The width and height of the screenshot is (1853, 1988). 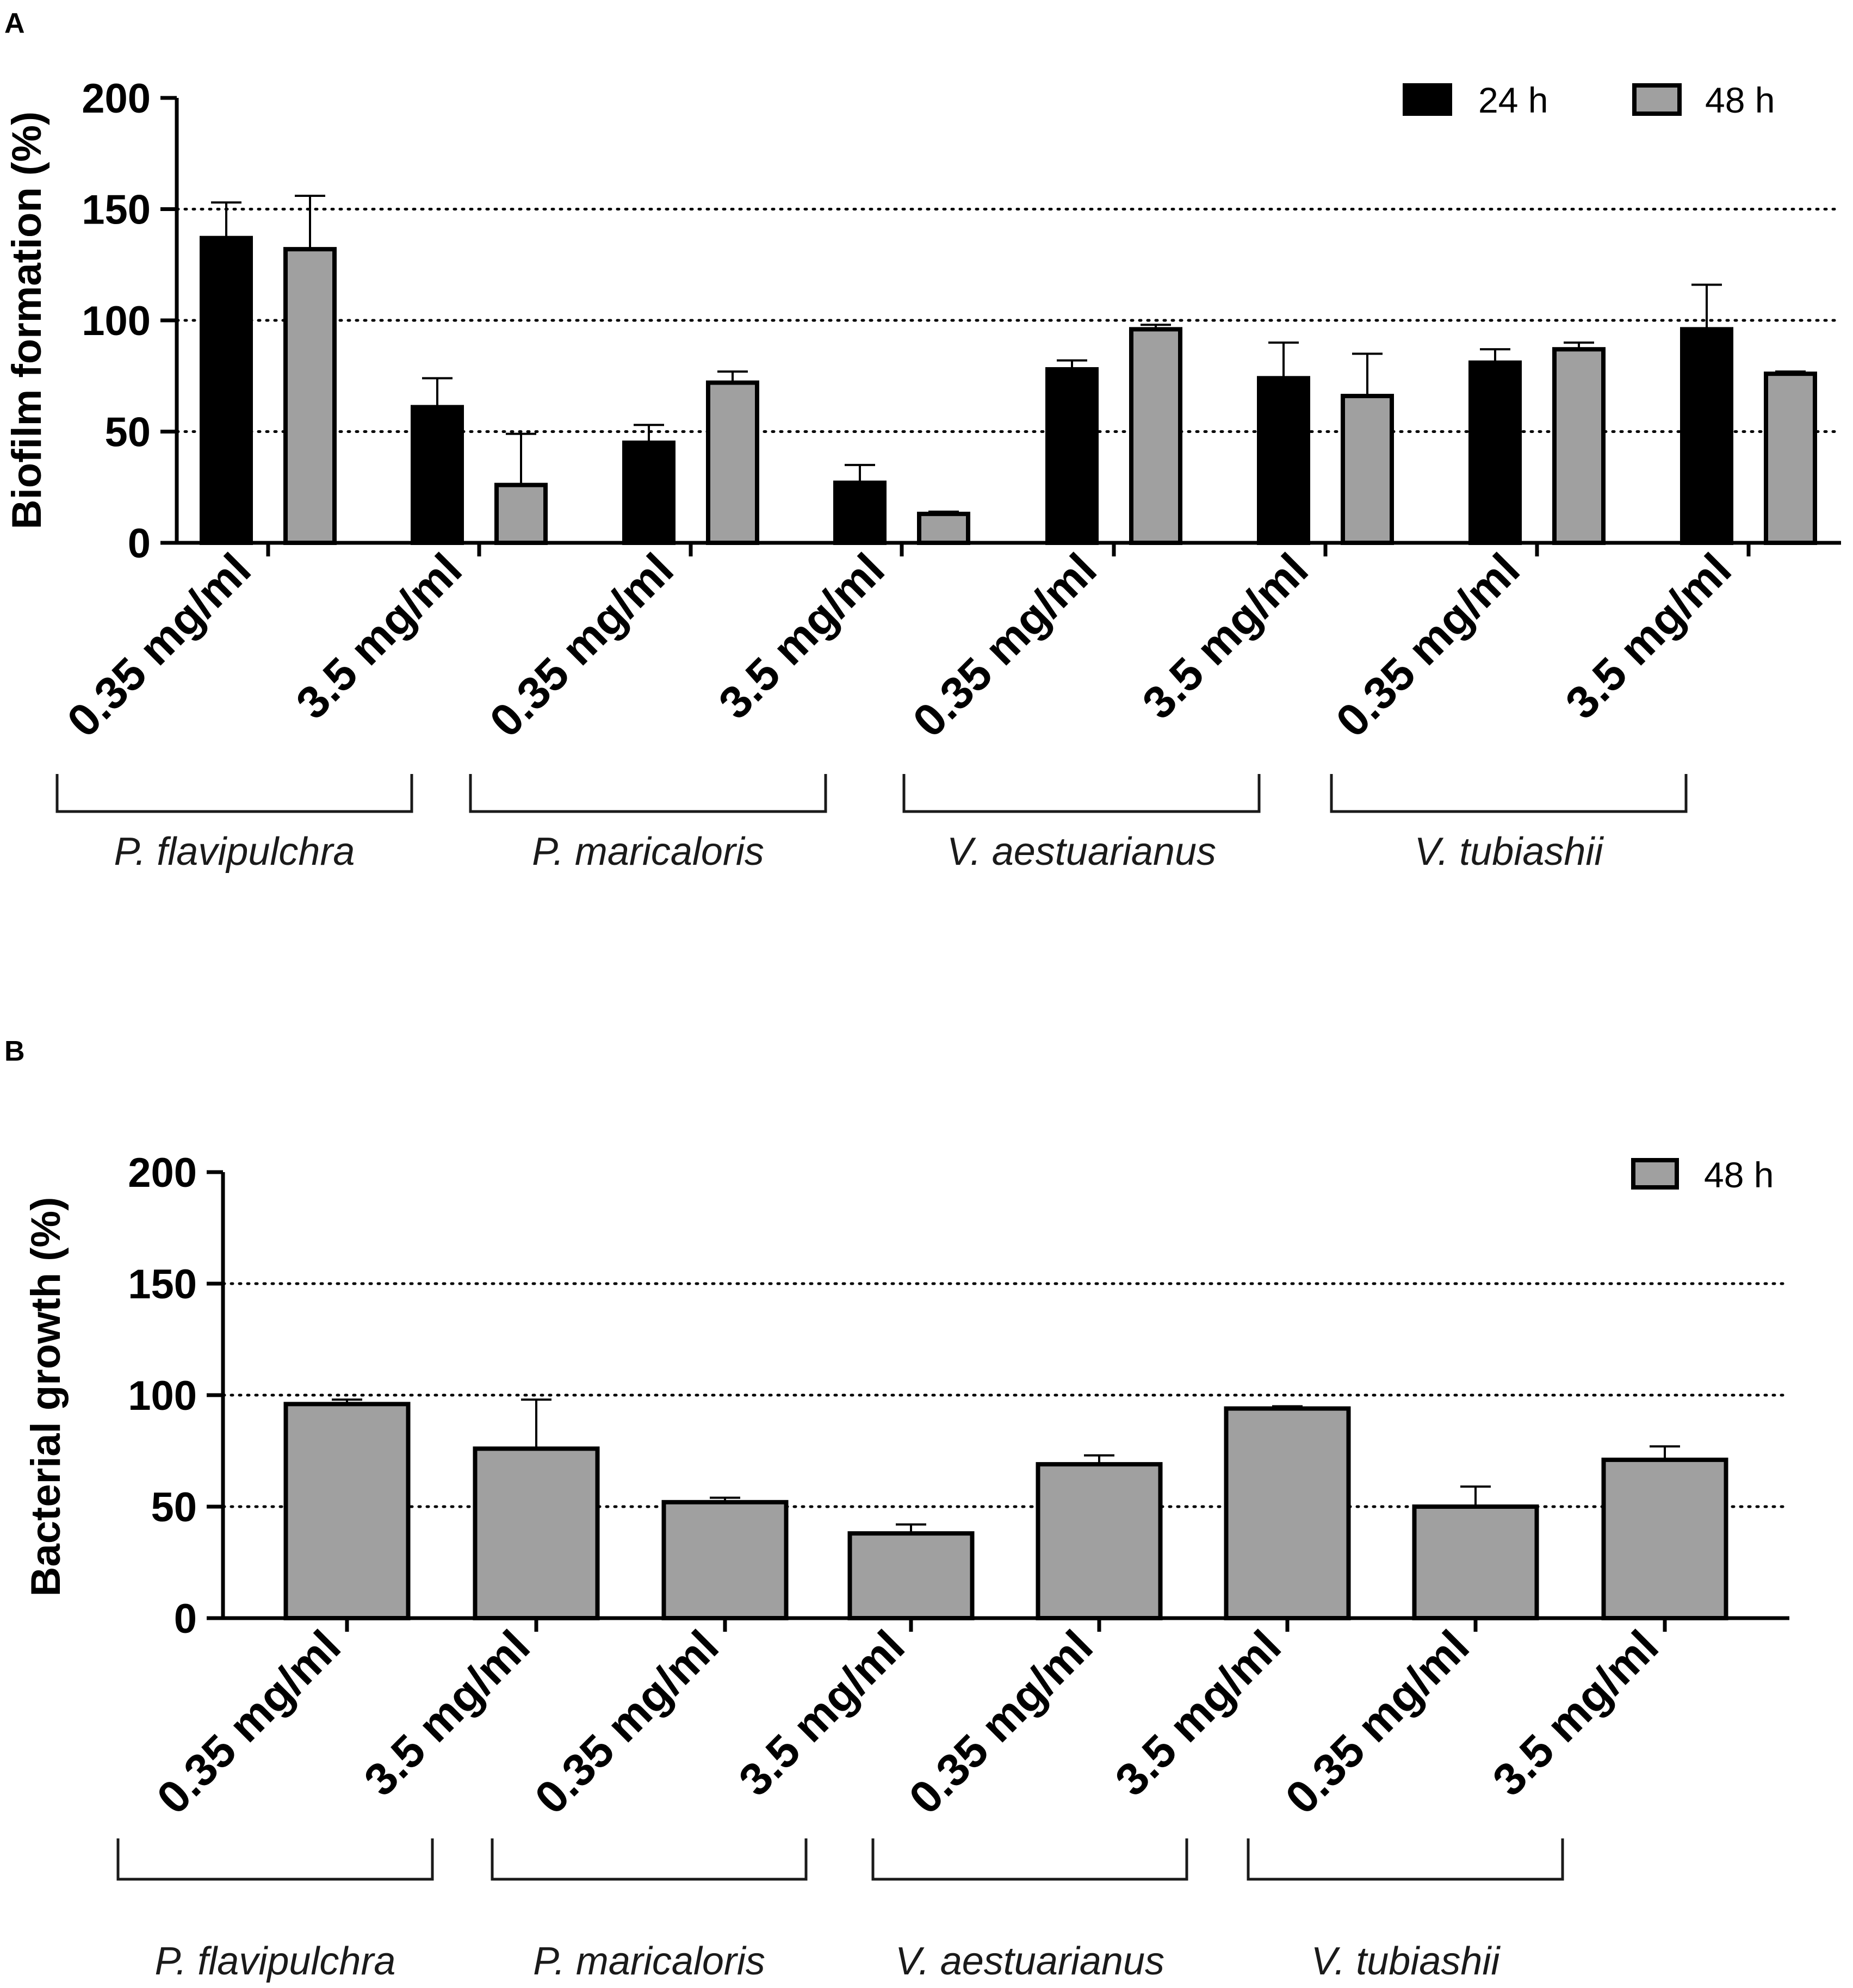 What do you see at coordinates (14, 1051) in the screenshot?
I see `panel-label: B` at bounding box center [14, 1051].